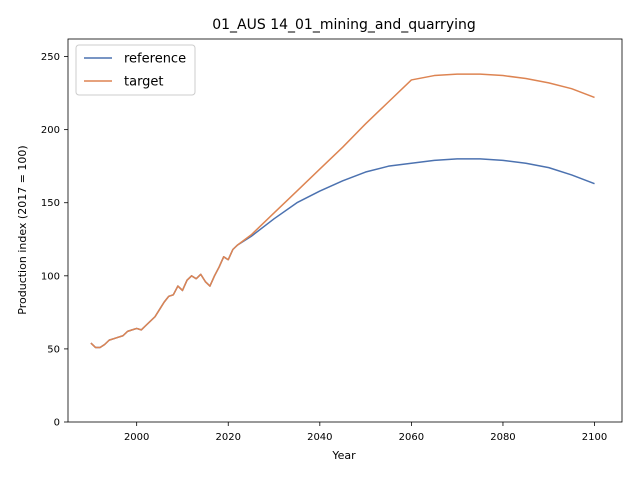 This screenshot has width=640, height=480. Describe the element at coordinates (144, 82) in the screenshot. I see `legend-label-target: target` at that location.